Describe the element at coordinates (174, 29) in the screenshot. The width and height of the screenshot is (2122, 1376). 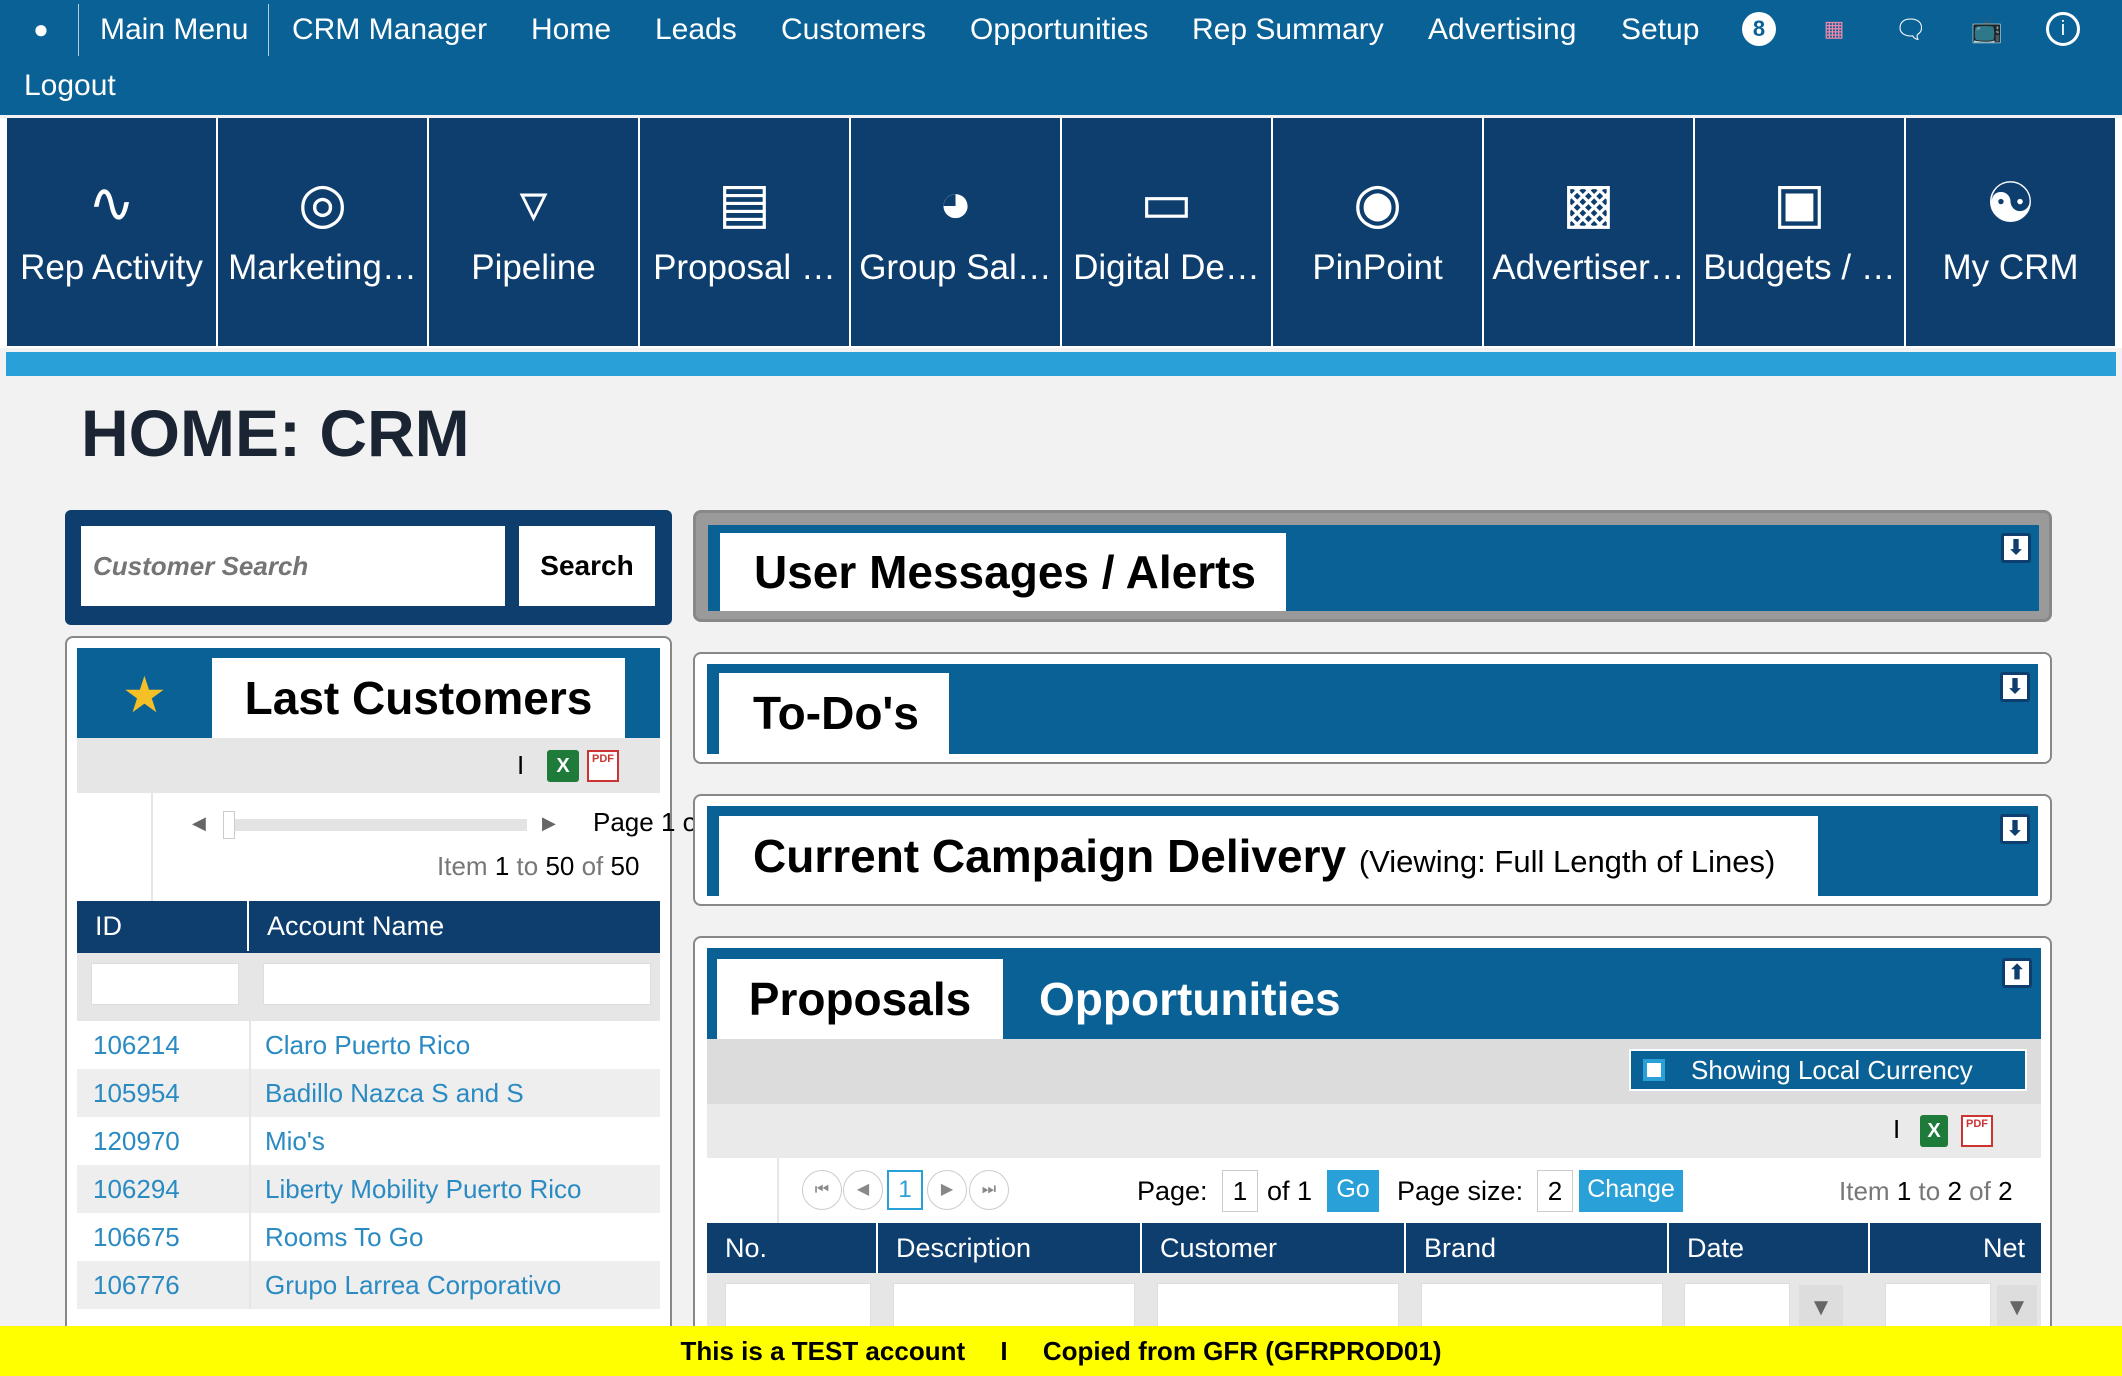
I see `nav-main-menu: Main Menu` at that location.